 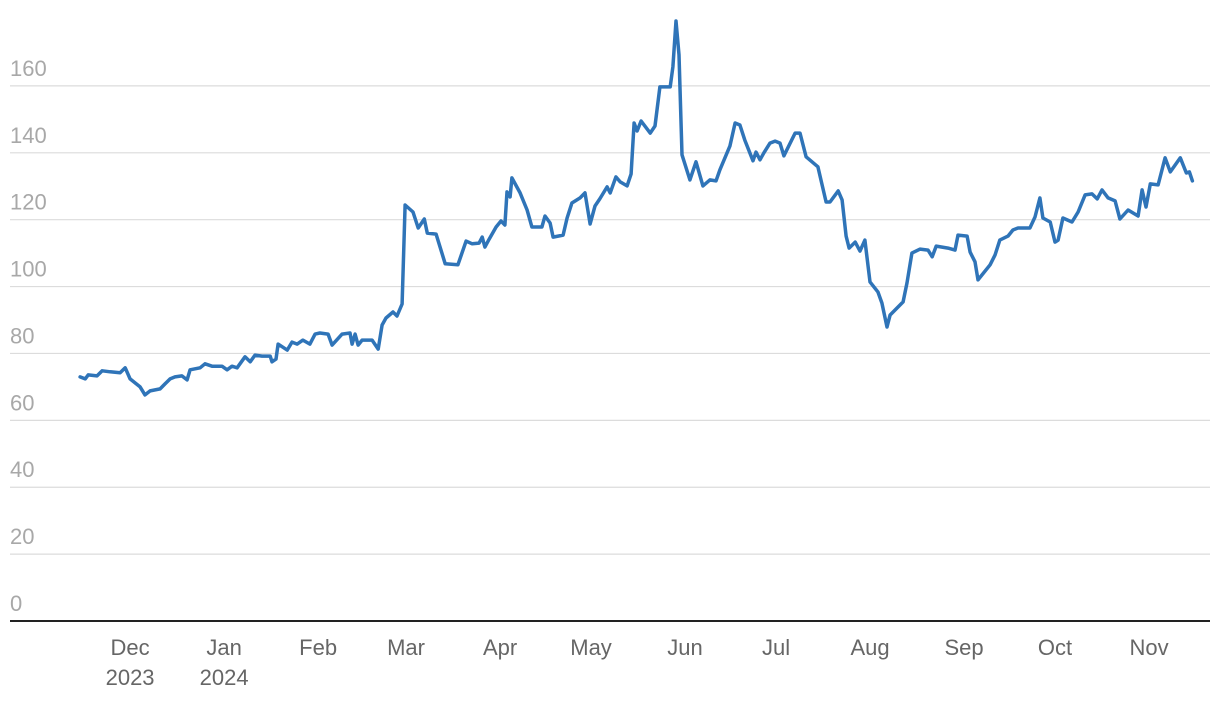 I want to click on y-tick-label: 0, so click(x=16, y=603).